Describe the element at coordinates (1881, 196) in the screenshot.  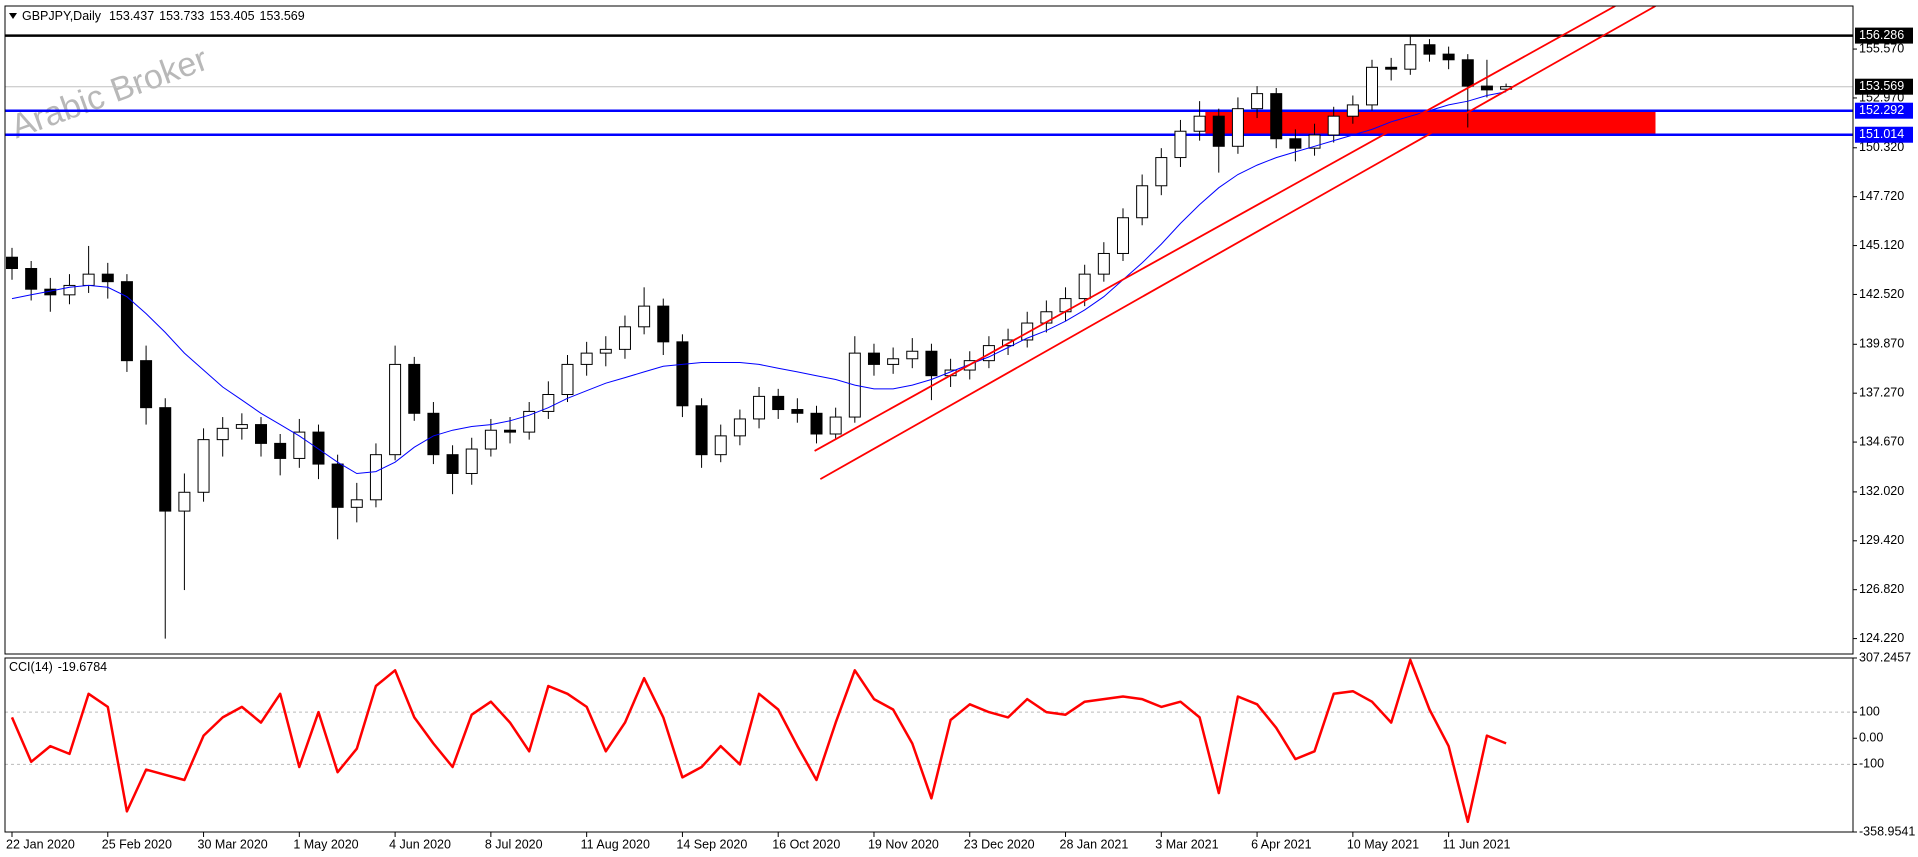
I see `y-tick-label: 147.720` at that location.